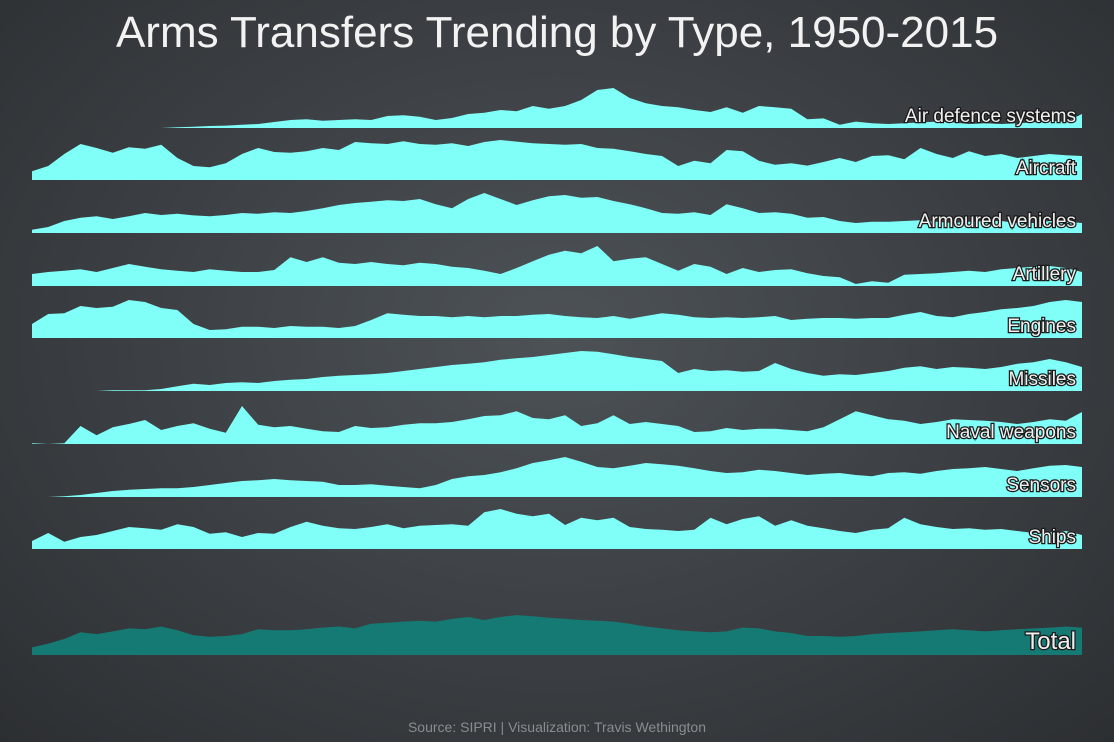 Image resolution: width=1114 pixels, height=742 pixels. What do you see at coordinates (557, 477) in the screenshot?
I see `area-sensors` at bounding box center [557, 477].